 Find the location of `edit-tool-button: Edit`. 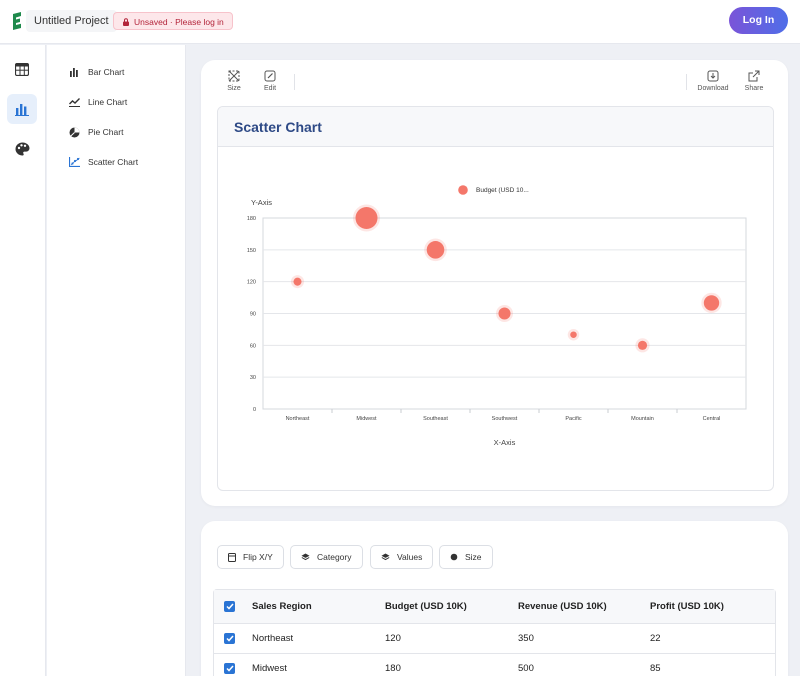

edit-tool-button: Edit is located at coordinates (270, 81).